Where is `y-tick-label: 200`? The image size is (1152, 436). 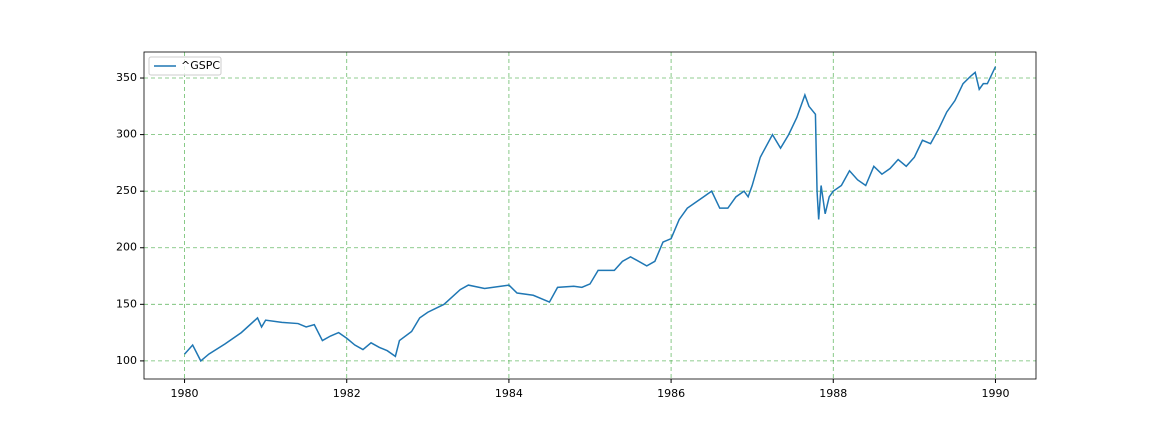
y-tick-label: 200 is located at coordinates (126, 247).